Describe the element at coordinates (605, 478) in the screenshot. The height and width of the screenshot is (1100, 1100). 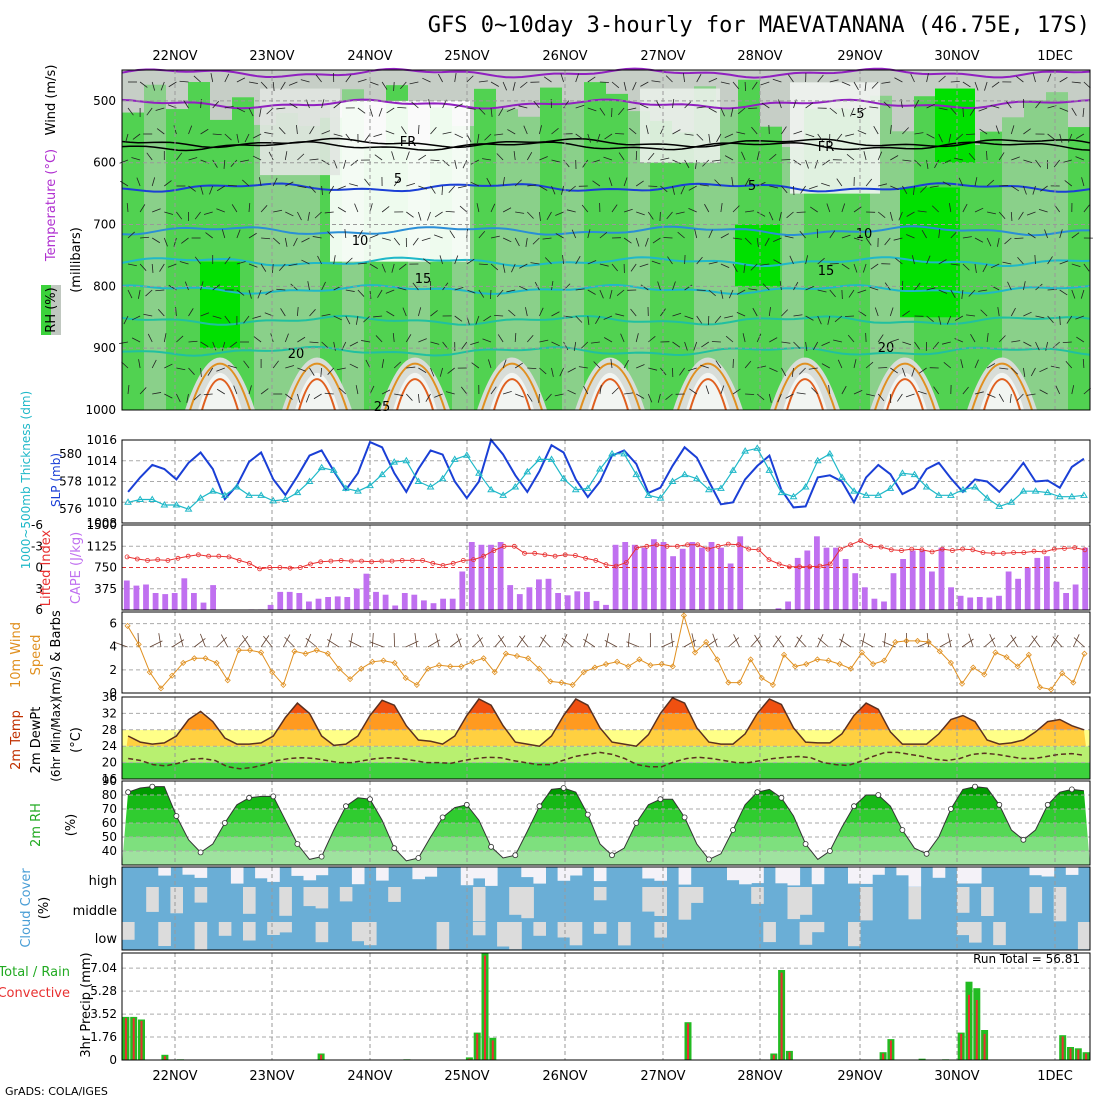
I see `thickness-line` at that location.